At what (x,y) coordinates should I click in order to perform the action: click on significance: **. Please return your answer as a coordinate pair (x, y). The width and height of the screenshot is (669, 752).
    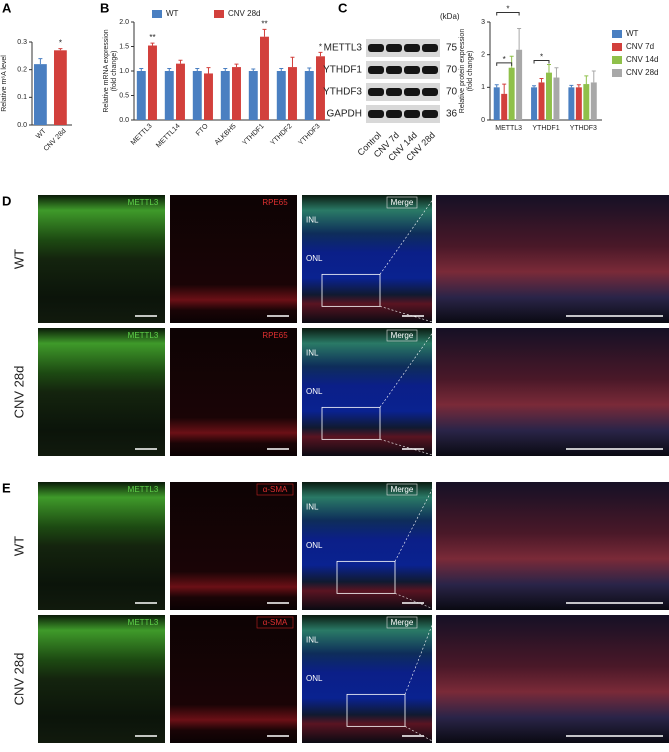
    Looking at the image, I should click on (264, 23).